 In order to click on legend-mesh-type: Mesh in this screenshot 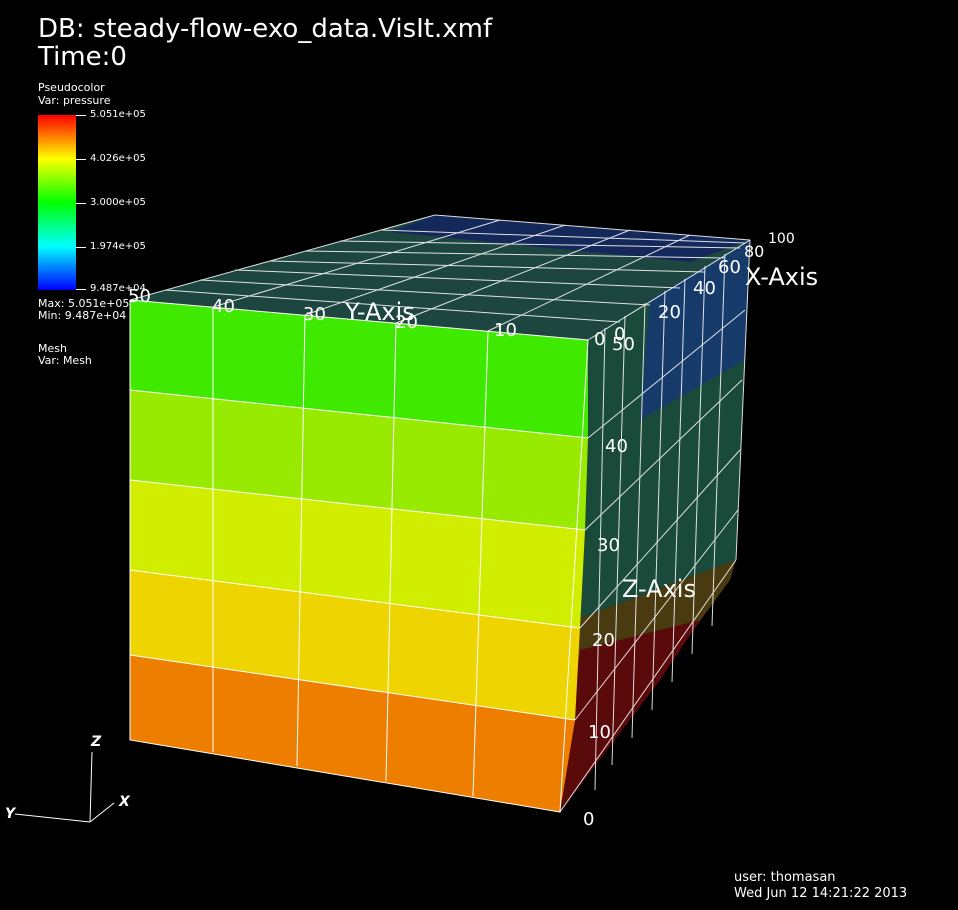, I will do `click(52, 348)`.